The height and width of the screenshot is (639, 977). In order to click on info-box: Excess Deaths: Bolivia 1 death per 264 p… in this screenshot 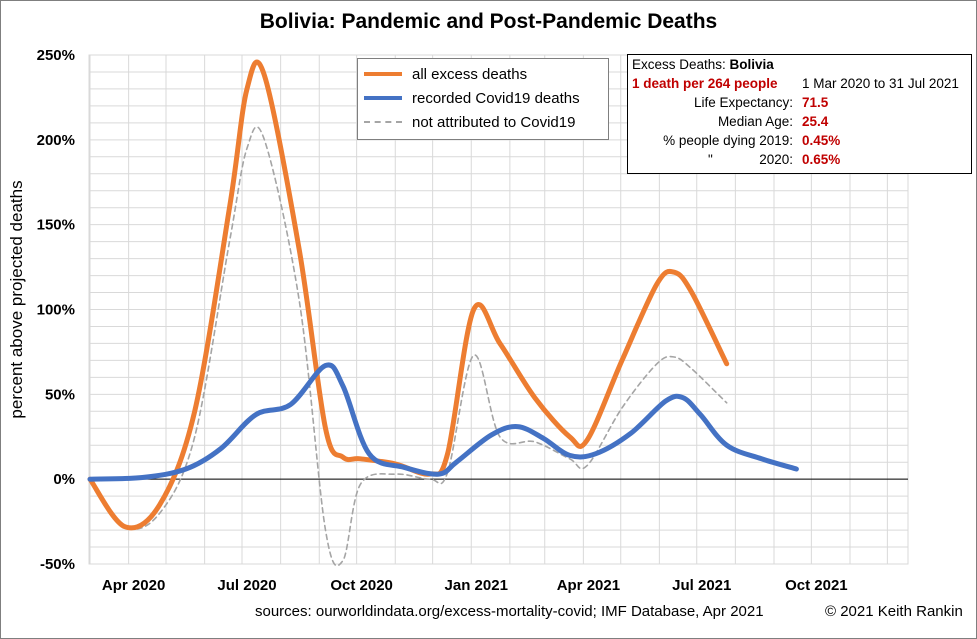, I will do `click(799, 114)`.